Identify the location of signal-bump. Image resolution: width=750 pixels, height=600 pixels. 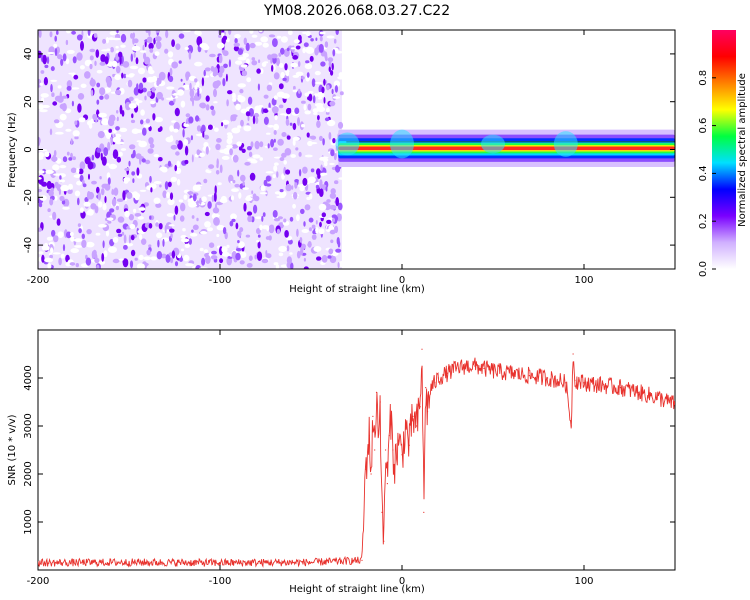
(402, 144).